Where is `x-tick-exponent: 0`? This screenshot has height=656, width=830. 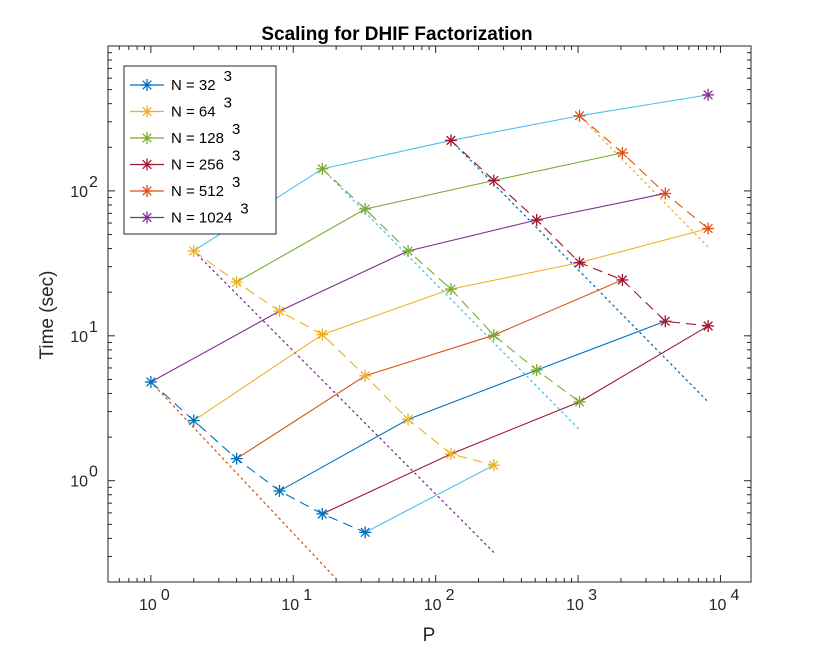
x-tick-exponent: 0 is located at coordinates (165, 595).